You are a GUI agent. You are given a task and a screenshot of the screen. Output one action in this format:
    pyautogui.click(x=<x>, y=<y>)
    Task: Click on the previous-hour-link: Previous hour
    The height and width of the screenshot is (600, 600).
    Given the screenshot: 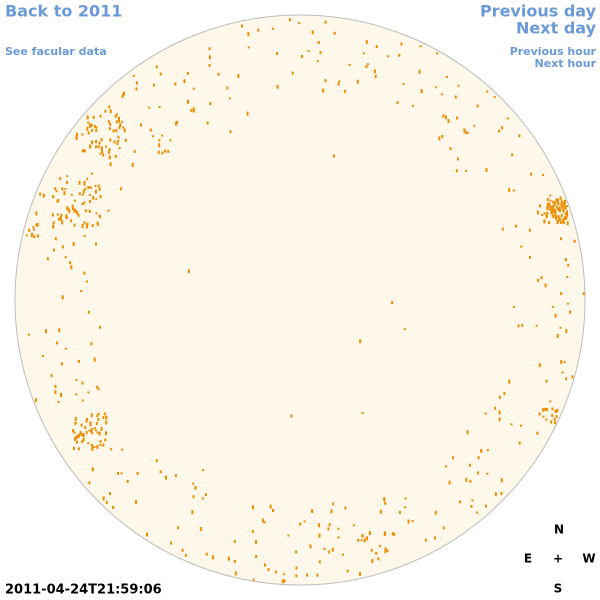 What is the action you would take?
    pyautogui.click(x=553, y=51)
    